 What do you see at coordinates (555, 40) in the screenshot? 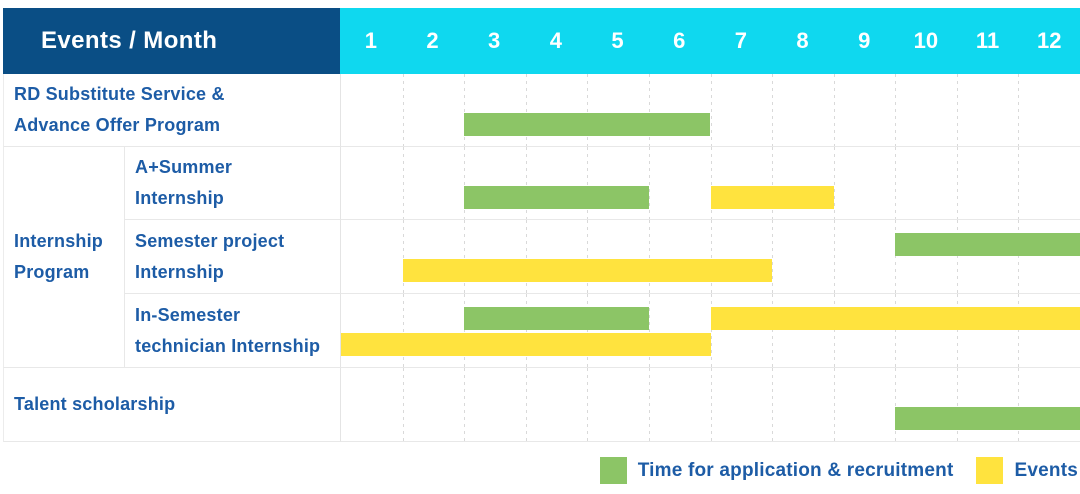
I see `month-header-4: 4` at bounding box center [555, 40].